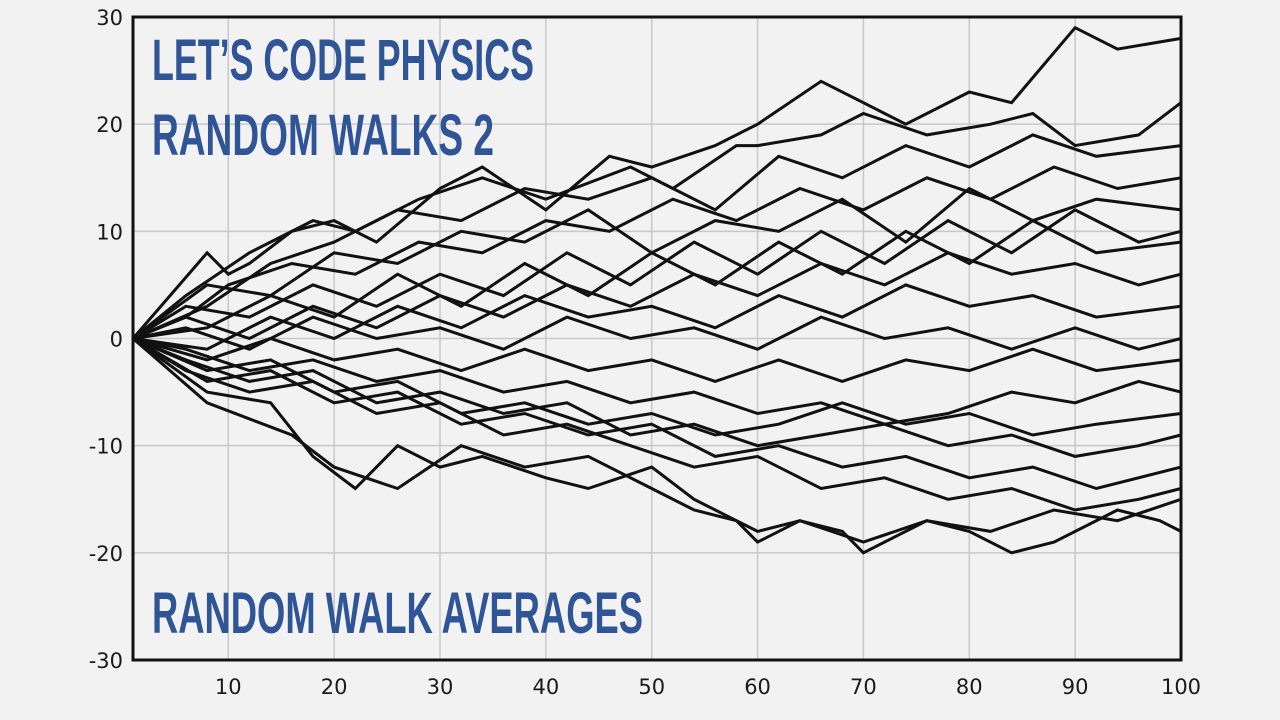  I want to click on overlay-title-line1: LET’S CODE PHYSICS, so click(343, 60).